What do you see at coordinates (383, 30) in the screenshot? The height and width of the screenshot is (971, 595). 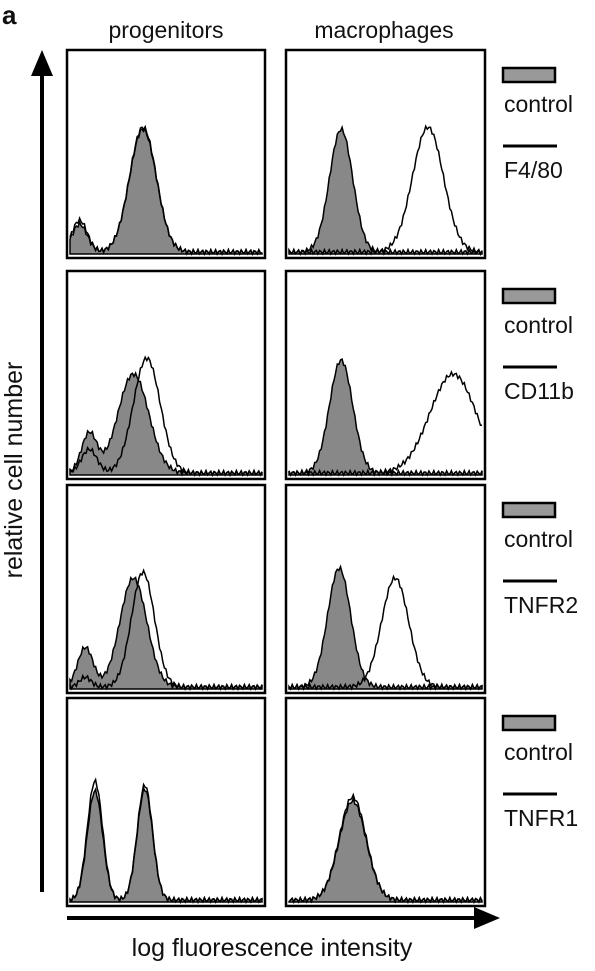 I see `column-header: macrophages` at bounding box center [383, 30].